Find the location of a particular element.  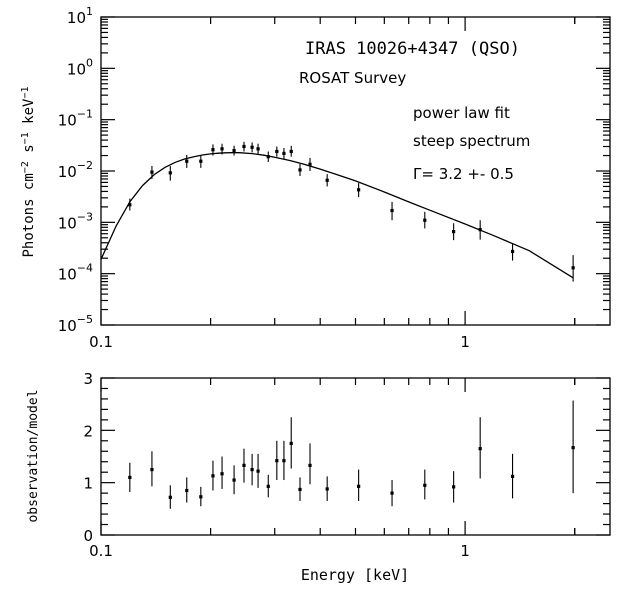

ratio-x-tick-label: 1 is located at coordinates (465, 551).